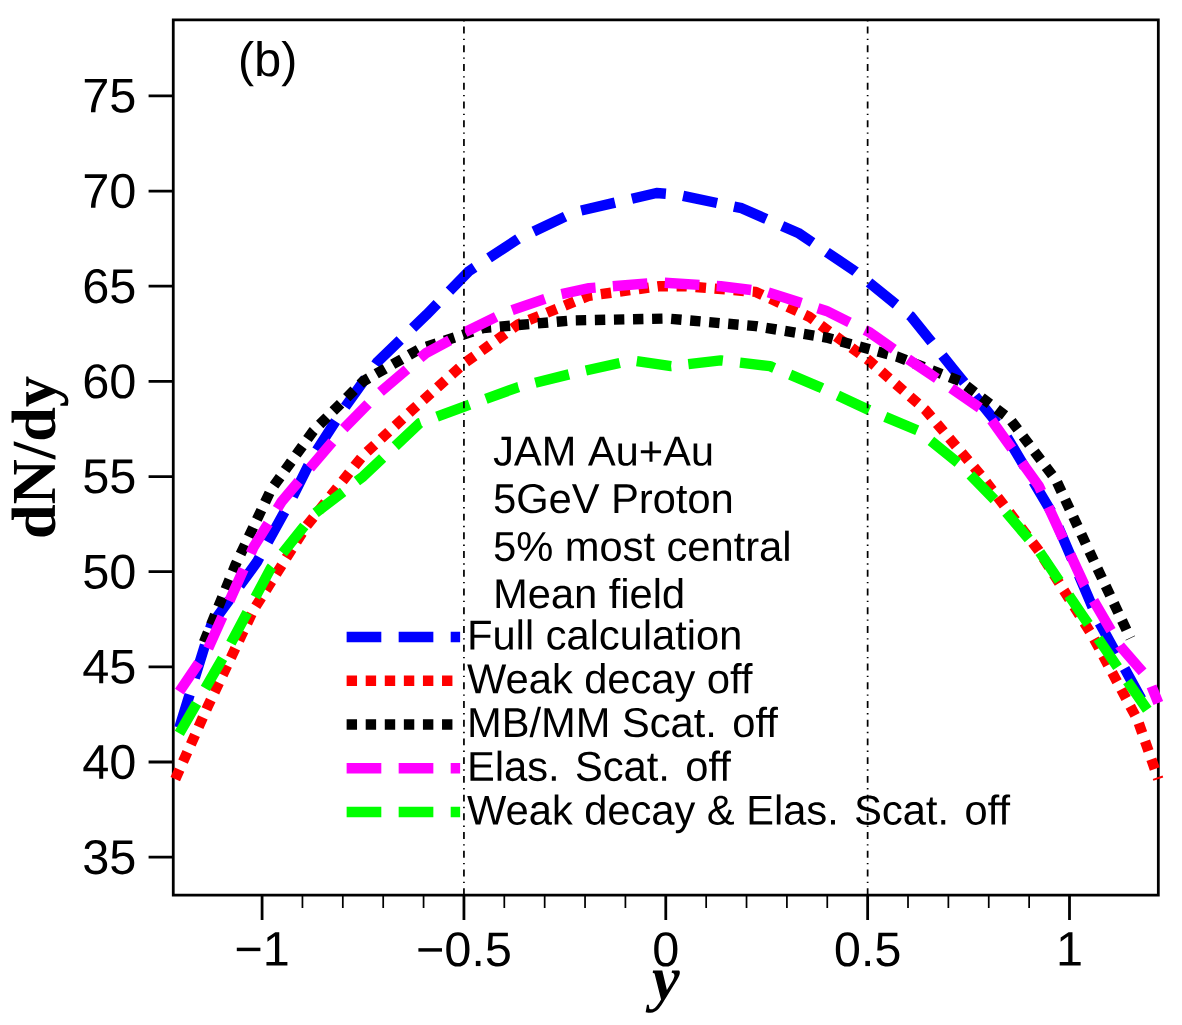  What do you see at coordinates (739, 814) in the screenshot?
I see `legend-label: Weak decay & Elas. Scat. off` at bounding box center [739, 814].